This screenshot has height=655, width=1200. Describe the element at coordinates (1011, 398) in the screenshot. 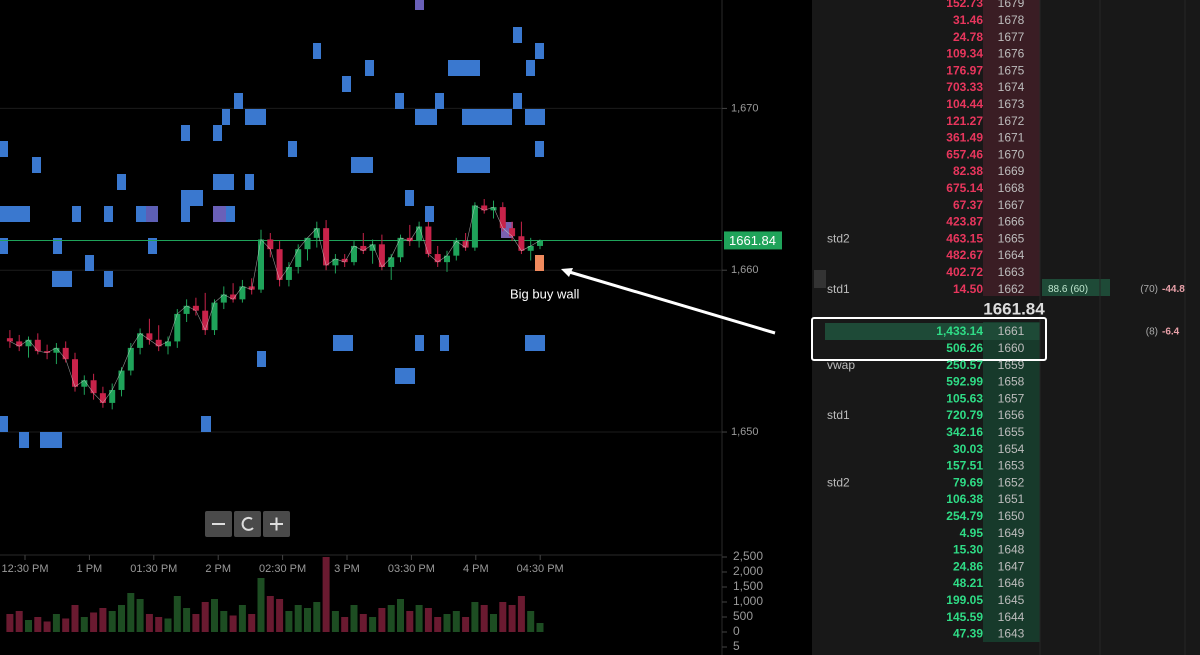

I see `ladder-price: 1657` at that location.